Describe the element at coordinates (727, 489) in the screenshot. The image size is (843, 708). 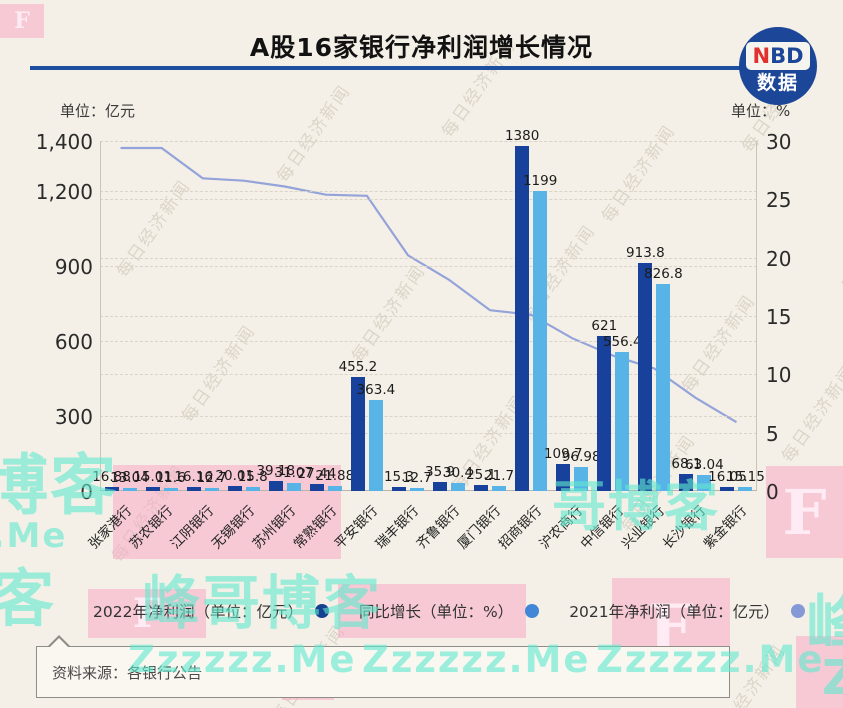
I see `bar-2022-紫金银行` at that location.